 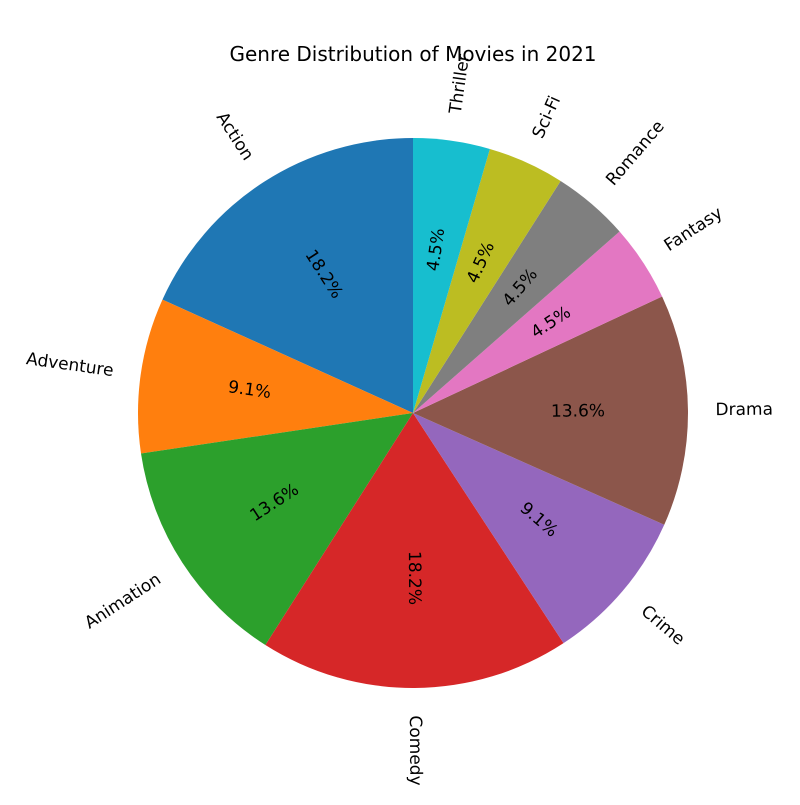 I want to click on category-label-drama: Drama, so click(x=744, y=410).